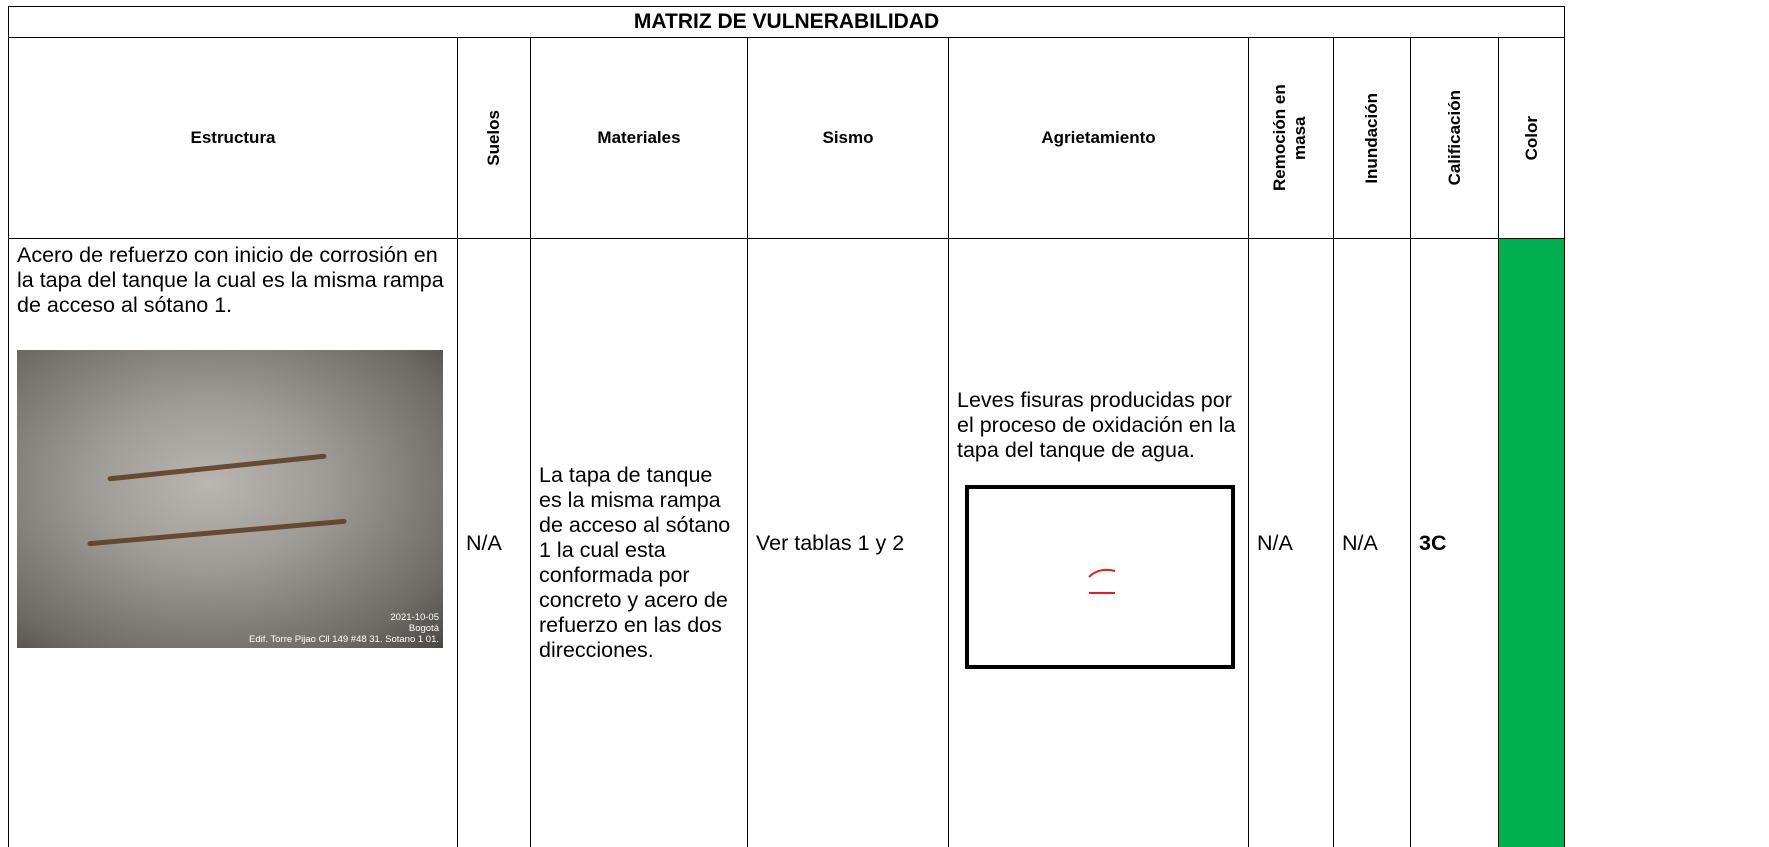 Image resolution: width=1769 pixels, height=847 pixels. What do you see at coordinates (848, 138) in the screenshot?
I see `column-header: Sismo` at bounding box center [848, 138].